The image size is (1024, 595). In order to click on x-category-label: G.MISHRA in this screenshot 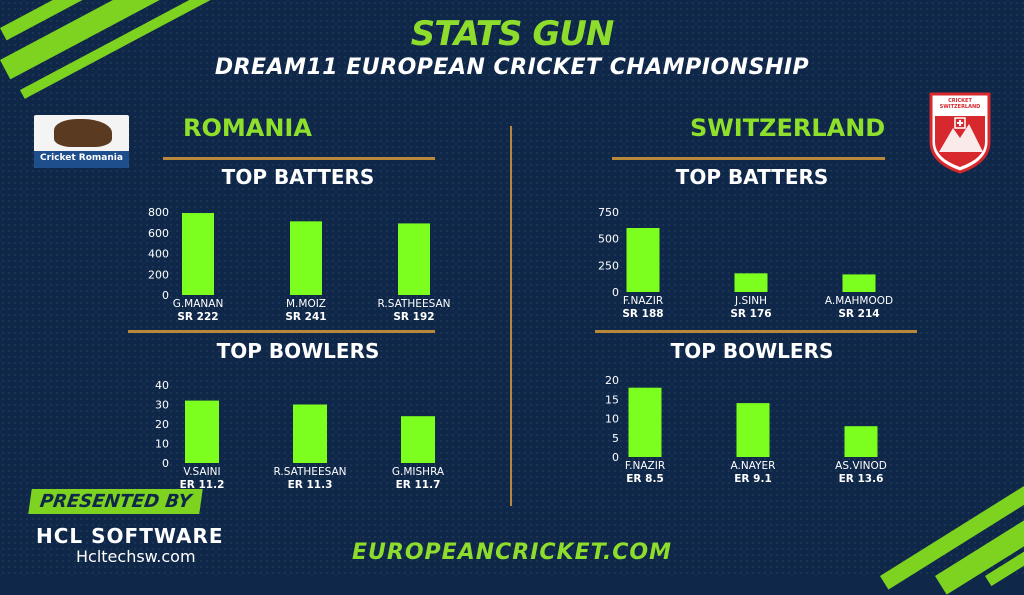, I will do `click(418, 472)`.